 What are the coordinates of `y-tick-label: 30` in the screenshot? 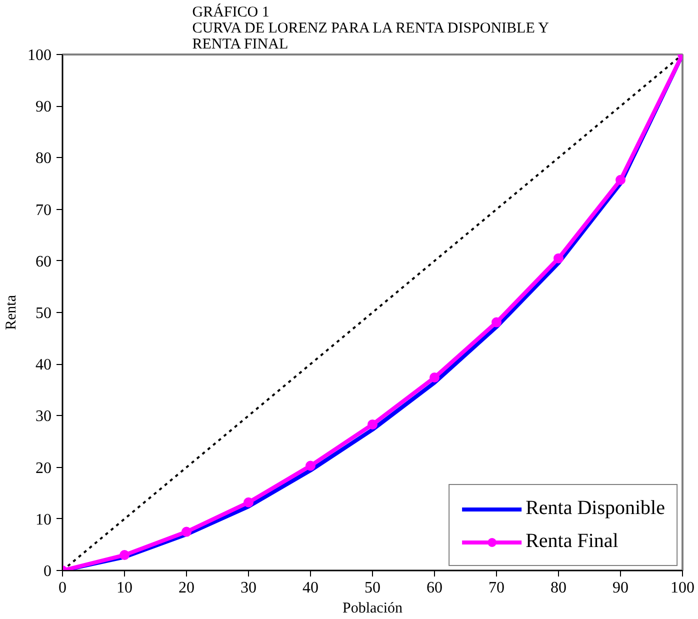 It's located at (44, 417).